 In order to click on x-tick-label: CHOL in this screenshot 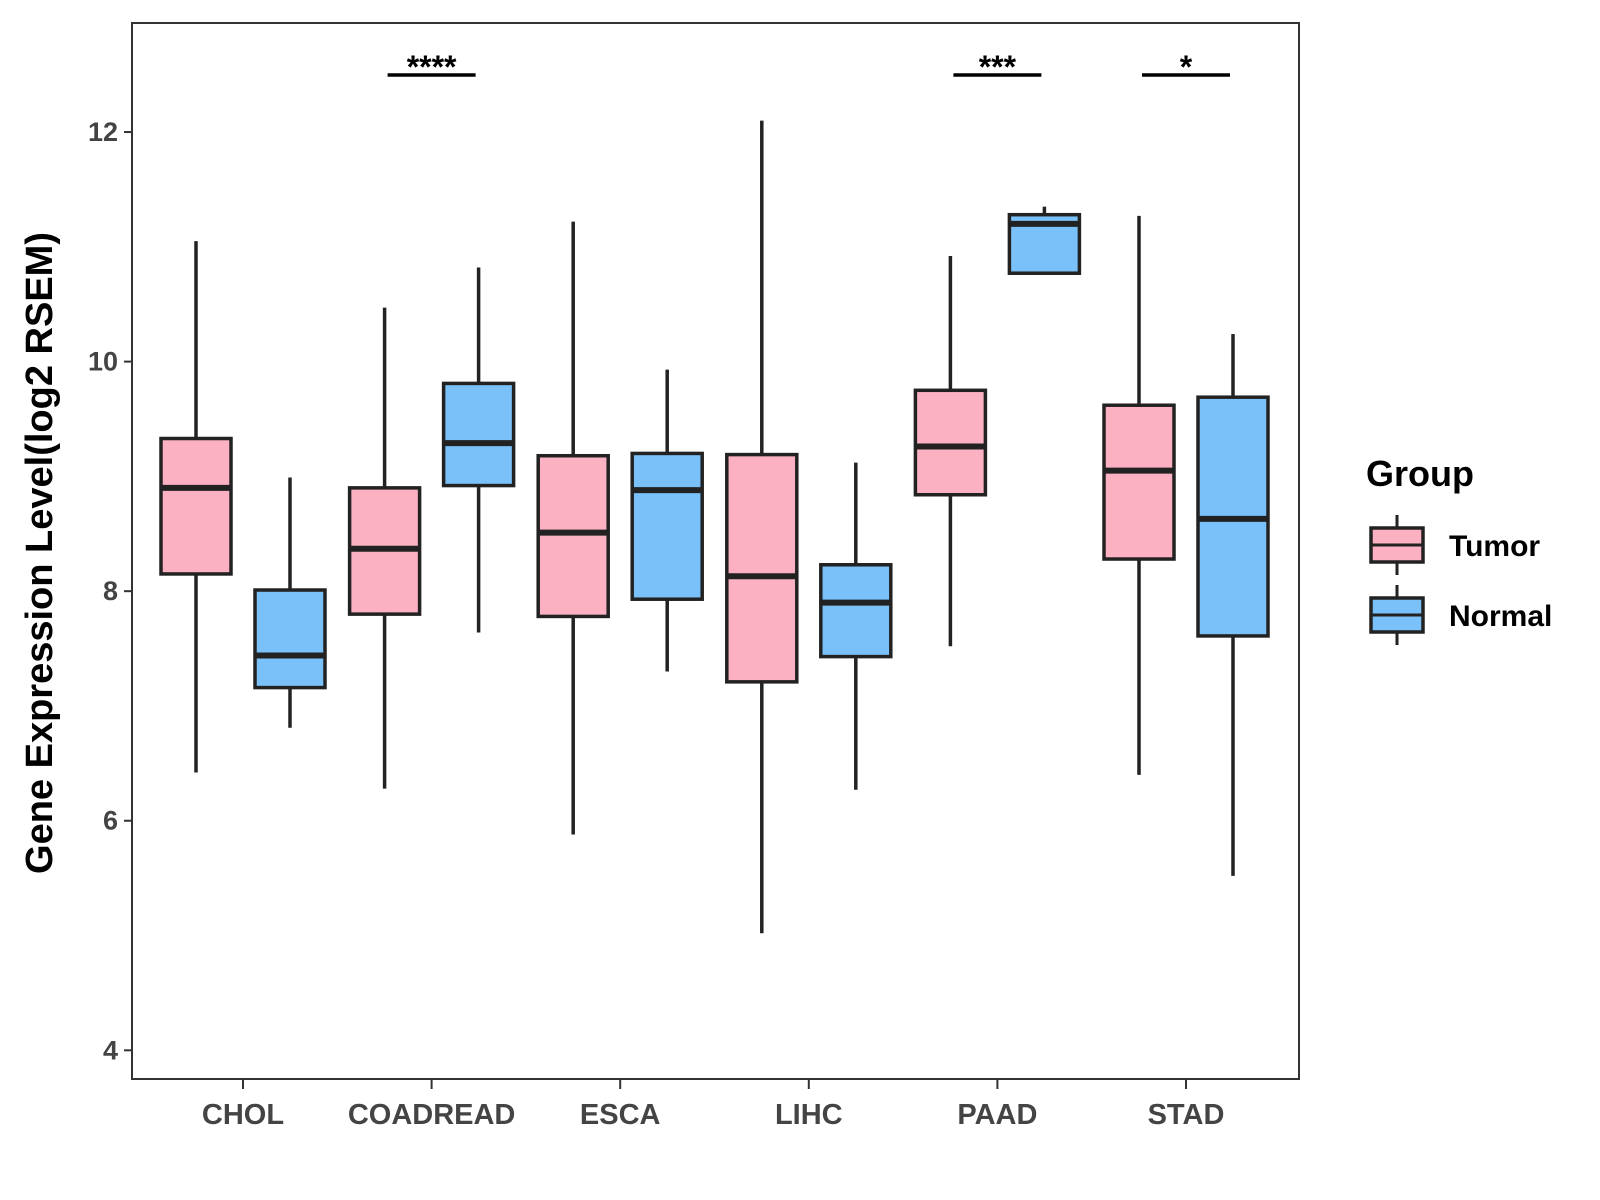, I will do `click(243, 1115)`.